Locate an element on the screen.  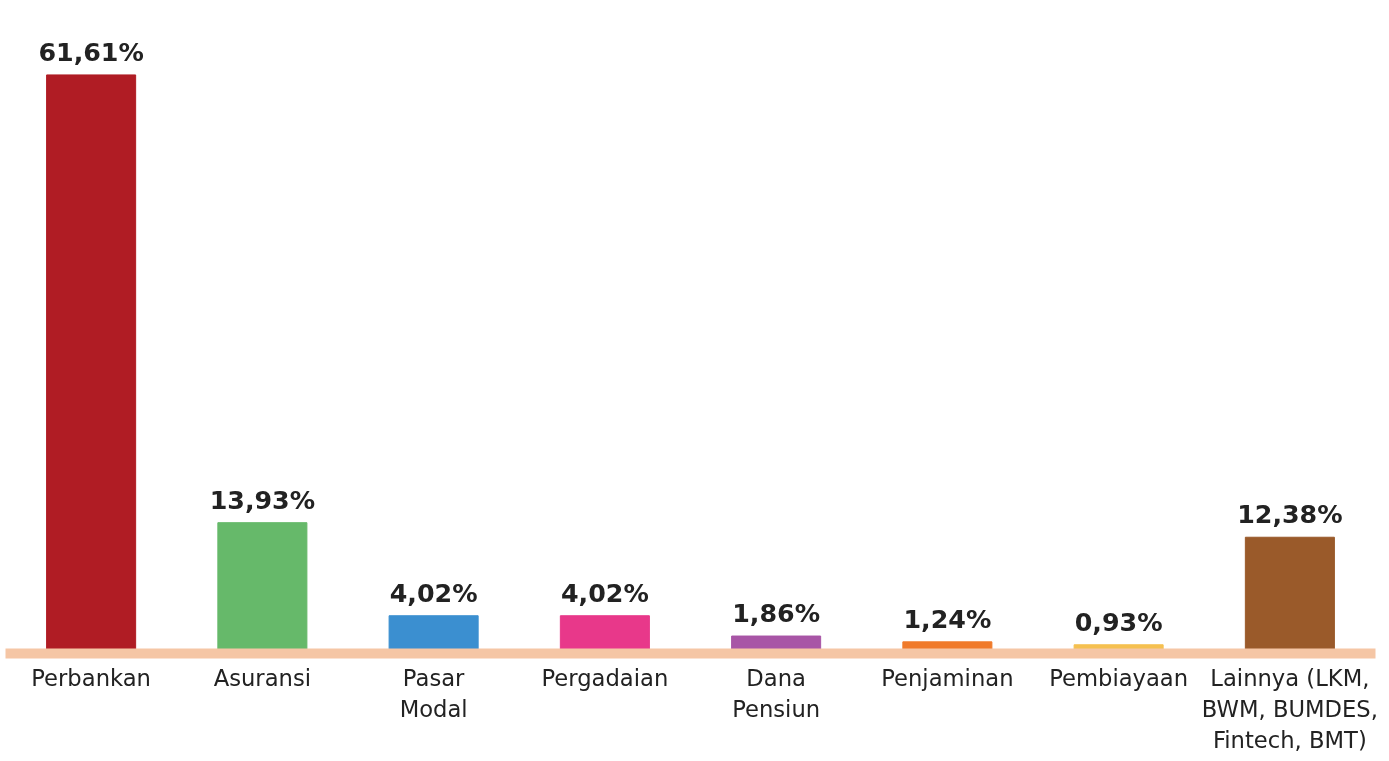
data-label: 13,93% is located at coordinates (262, 499).